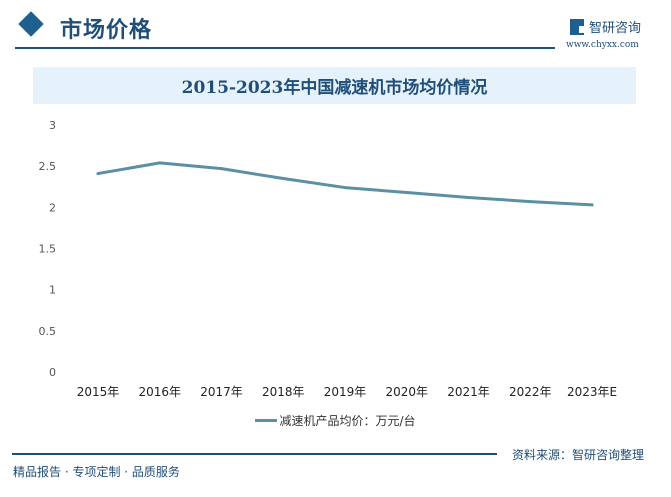 This screenshot has height=497, width=671. What do you see at coordinates (285, 48) in the screenshot?
I see `header-divider` at bounding box center [285, 48].